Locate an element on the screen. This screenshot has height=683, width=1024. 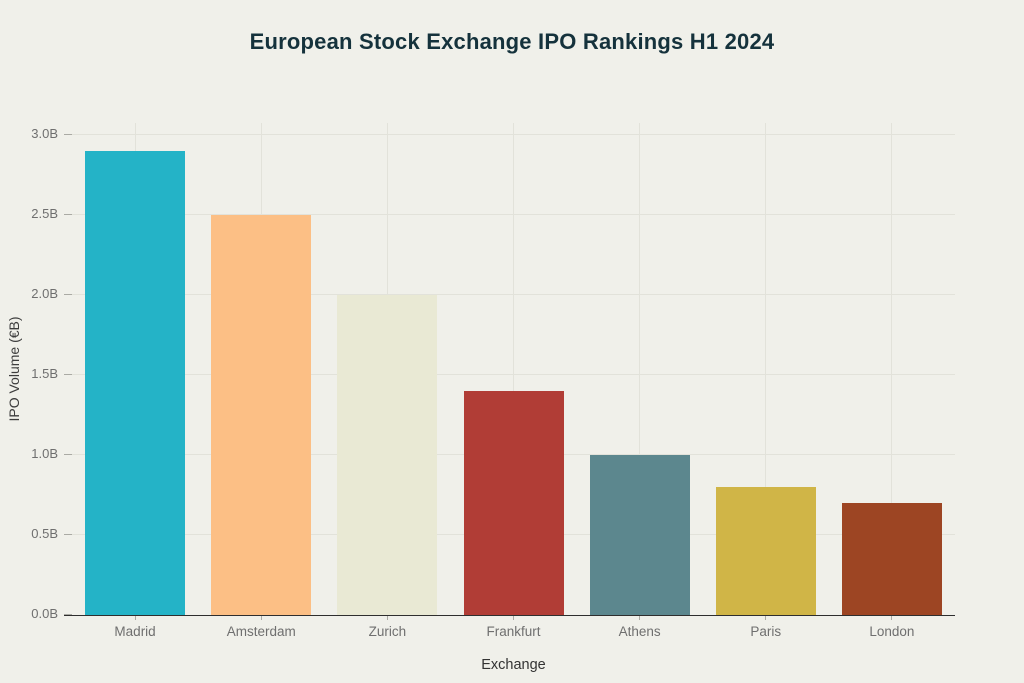
y-tick-label: 0.5B is located at coordinates (44, 533).